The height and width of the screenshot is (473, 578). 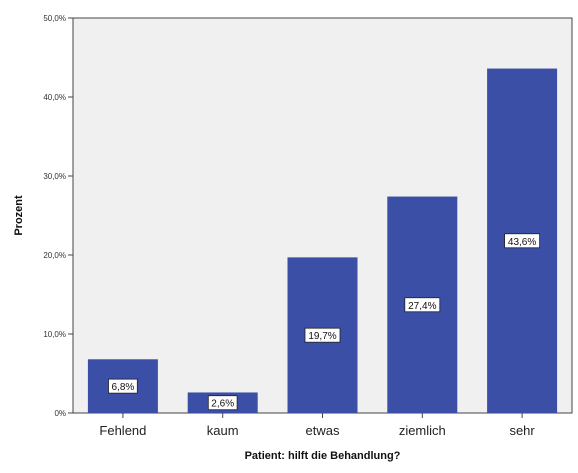 What do you see at coordinates (54, 334) in the screenshot?
I see `y-tick-label: 10,0%` at bounding box center [54, 334].